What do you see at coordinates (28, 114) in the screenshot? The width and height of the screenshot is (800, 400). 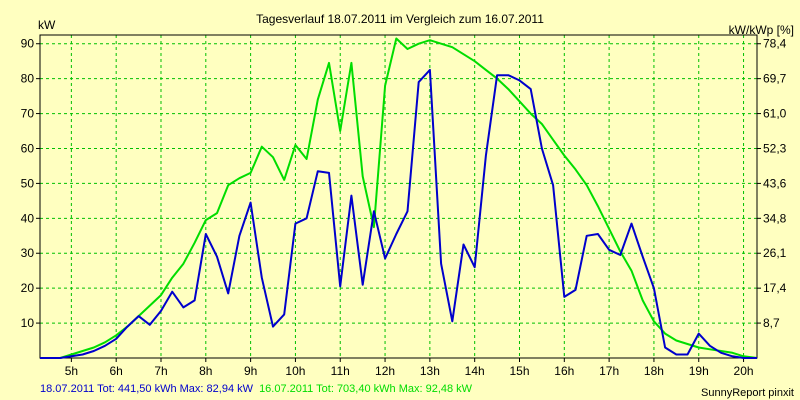 I see `y-tick-label-left: 70` at bounding box center [28, 114].